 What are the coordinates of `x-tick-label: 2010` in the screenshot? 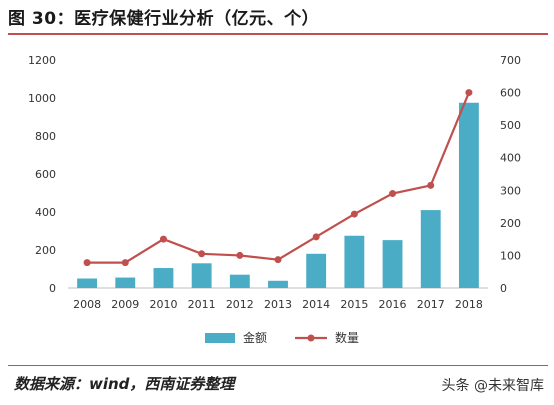 It's located at (163, 304).